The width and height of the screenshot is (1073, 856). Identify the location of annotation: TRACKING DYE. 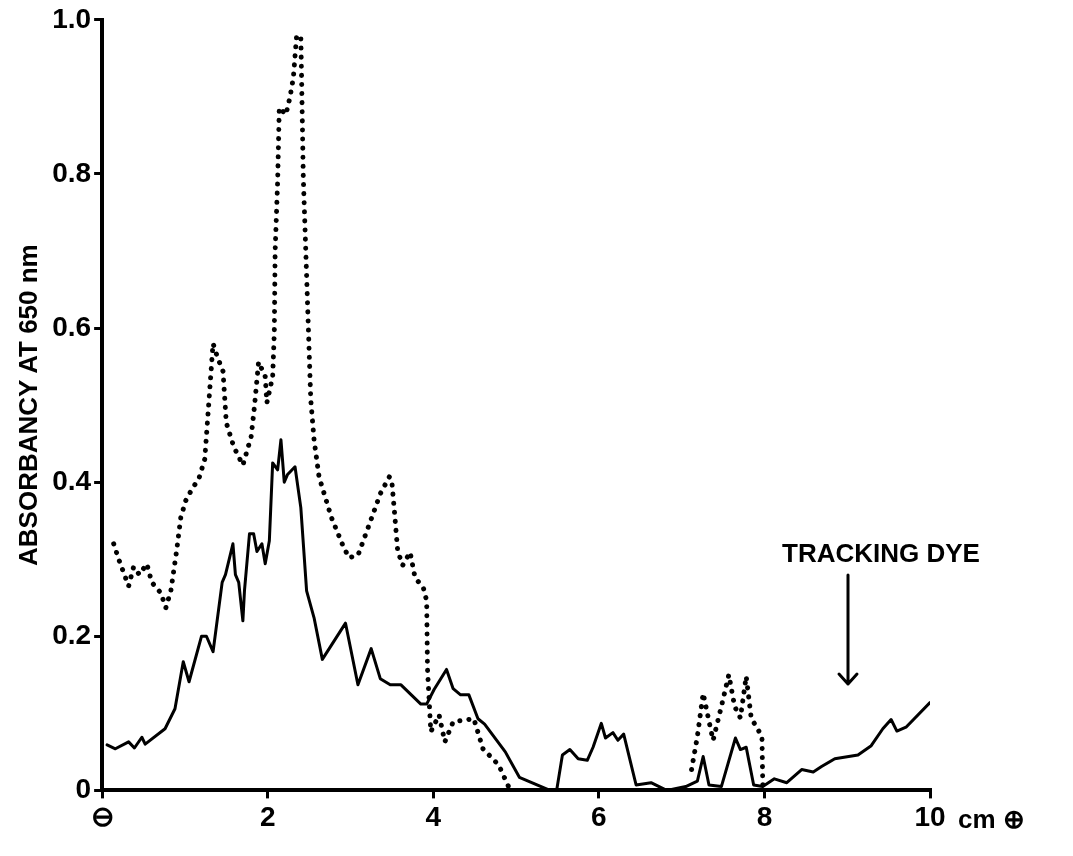
(881, 552).